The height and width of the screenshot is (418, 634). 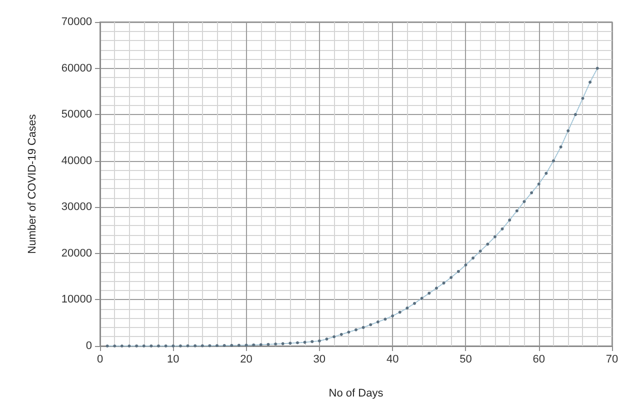 What do you see at coordinates (100, 360) in the screenshot?
I see `x-tick-label: 0` at bounding box center [100, 360].